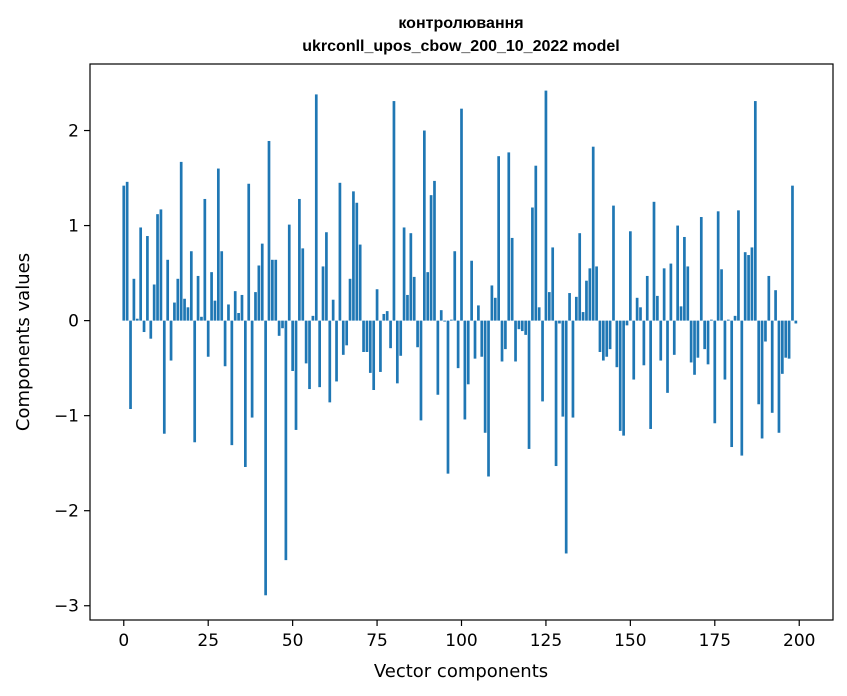 This screenshot has width=847, height=696. What do you see at coordinates (377, 641) in the screenshot?
I see `x-tick-label: 75` at bounding box center [377, 641].